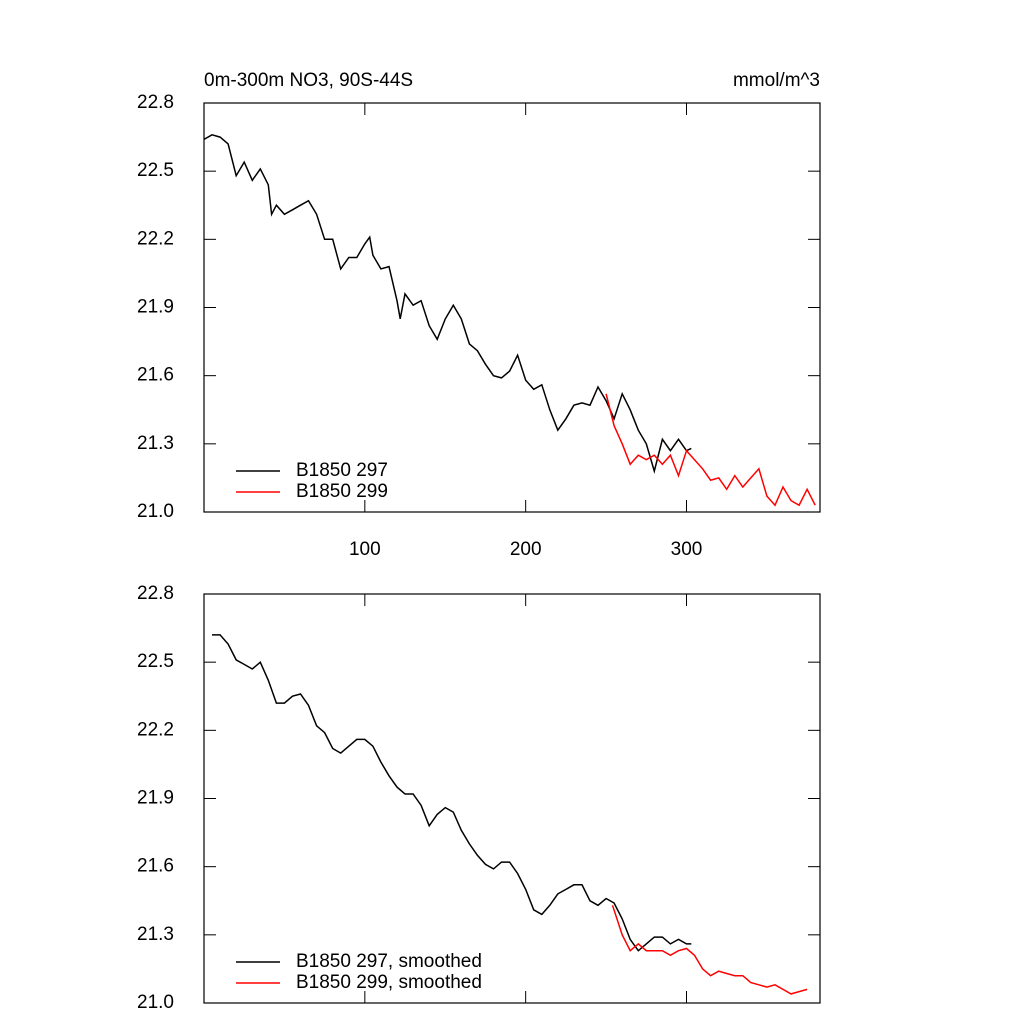 The image size is (1024, 1024). What do you see at coordinates (389, 982) in the screenshot?
I see `legend-label: B1850 299, smoothed` at bounding box center [389, 982].